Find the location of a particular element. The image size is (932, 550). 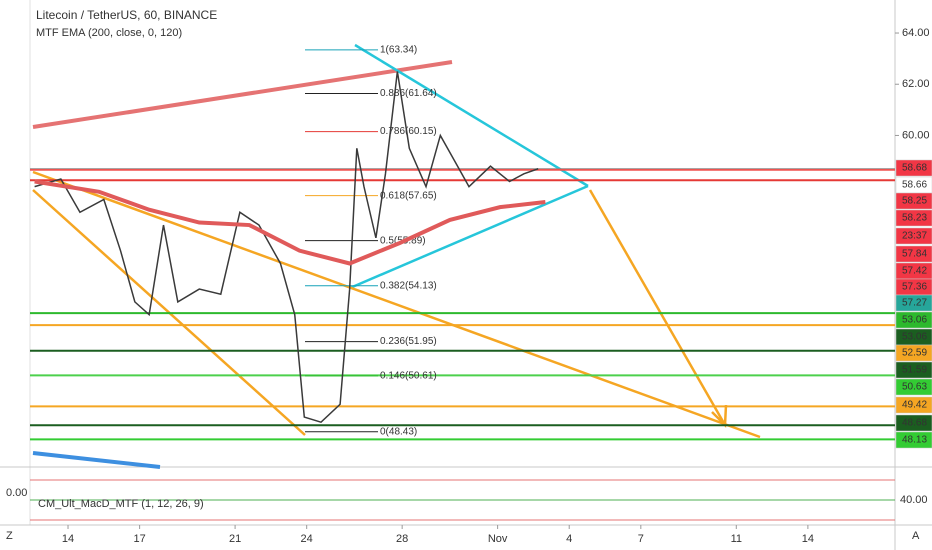

price-tag-label: 58.68 is located at coordinates (914, 168).